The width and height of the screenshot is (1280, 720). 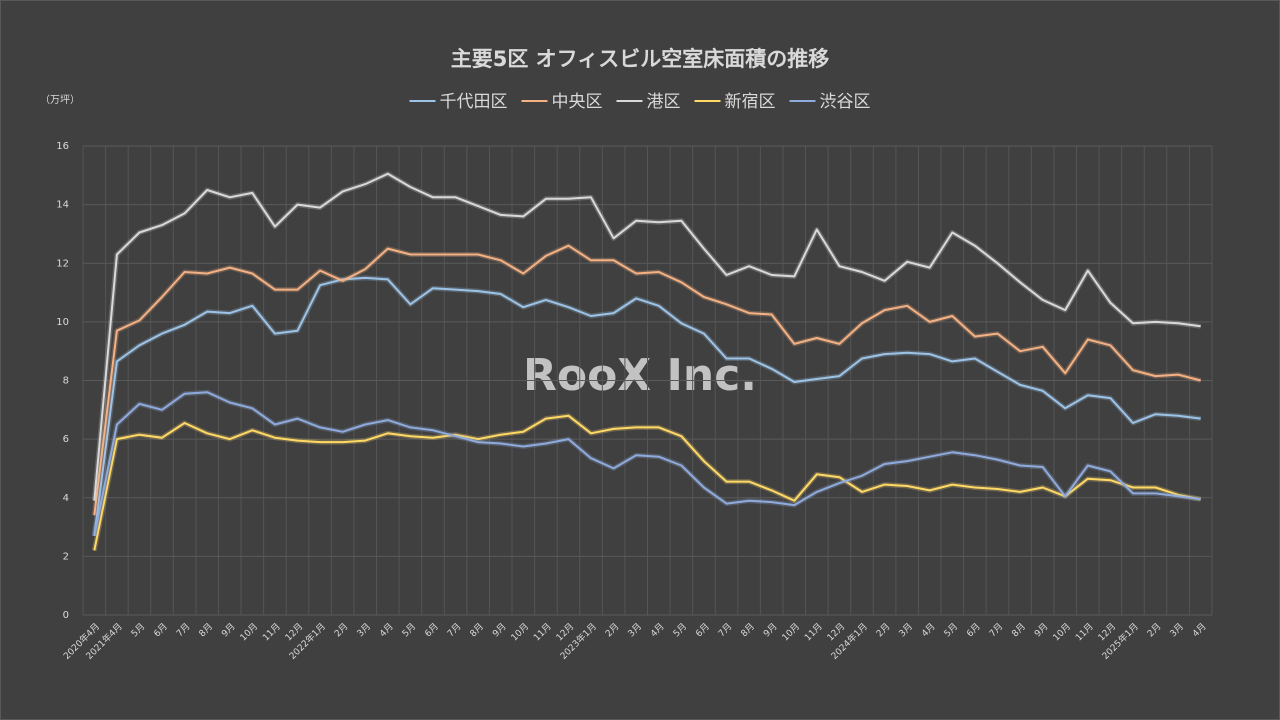 What do you see at coordinates (640, 59) in the screenshot?
I see `chart-title: 主要5区 オフィスビル空室床面積の推移` at bounding box center [640, 59].